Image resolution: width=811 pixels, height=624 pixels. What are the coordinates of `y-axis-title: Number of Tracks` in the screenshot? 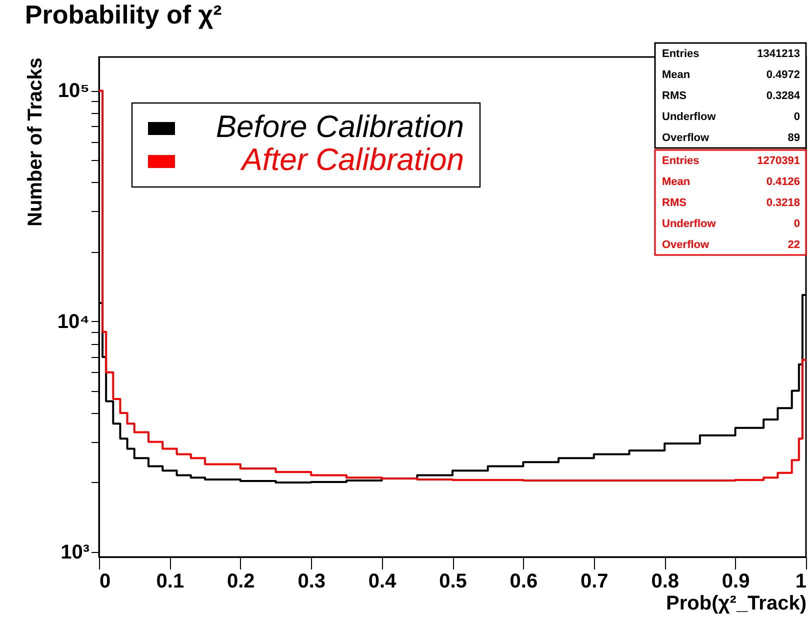 It's located at (35, 142).